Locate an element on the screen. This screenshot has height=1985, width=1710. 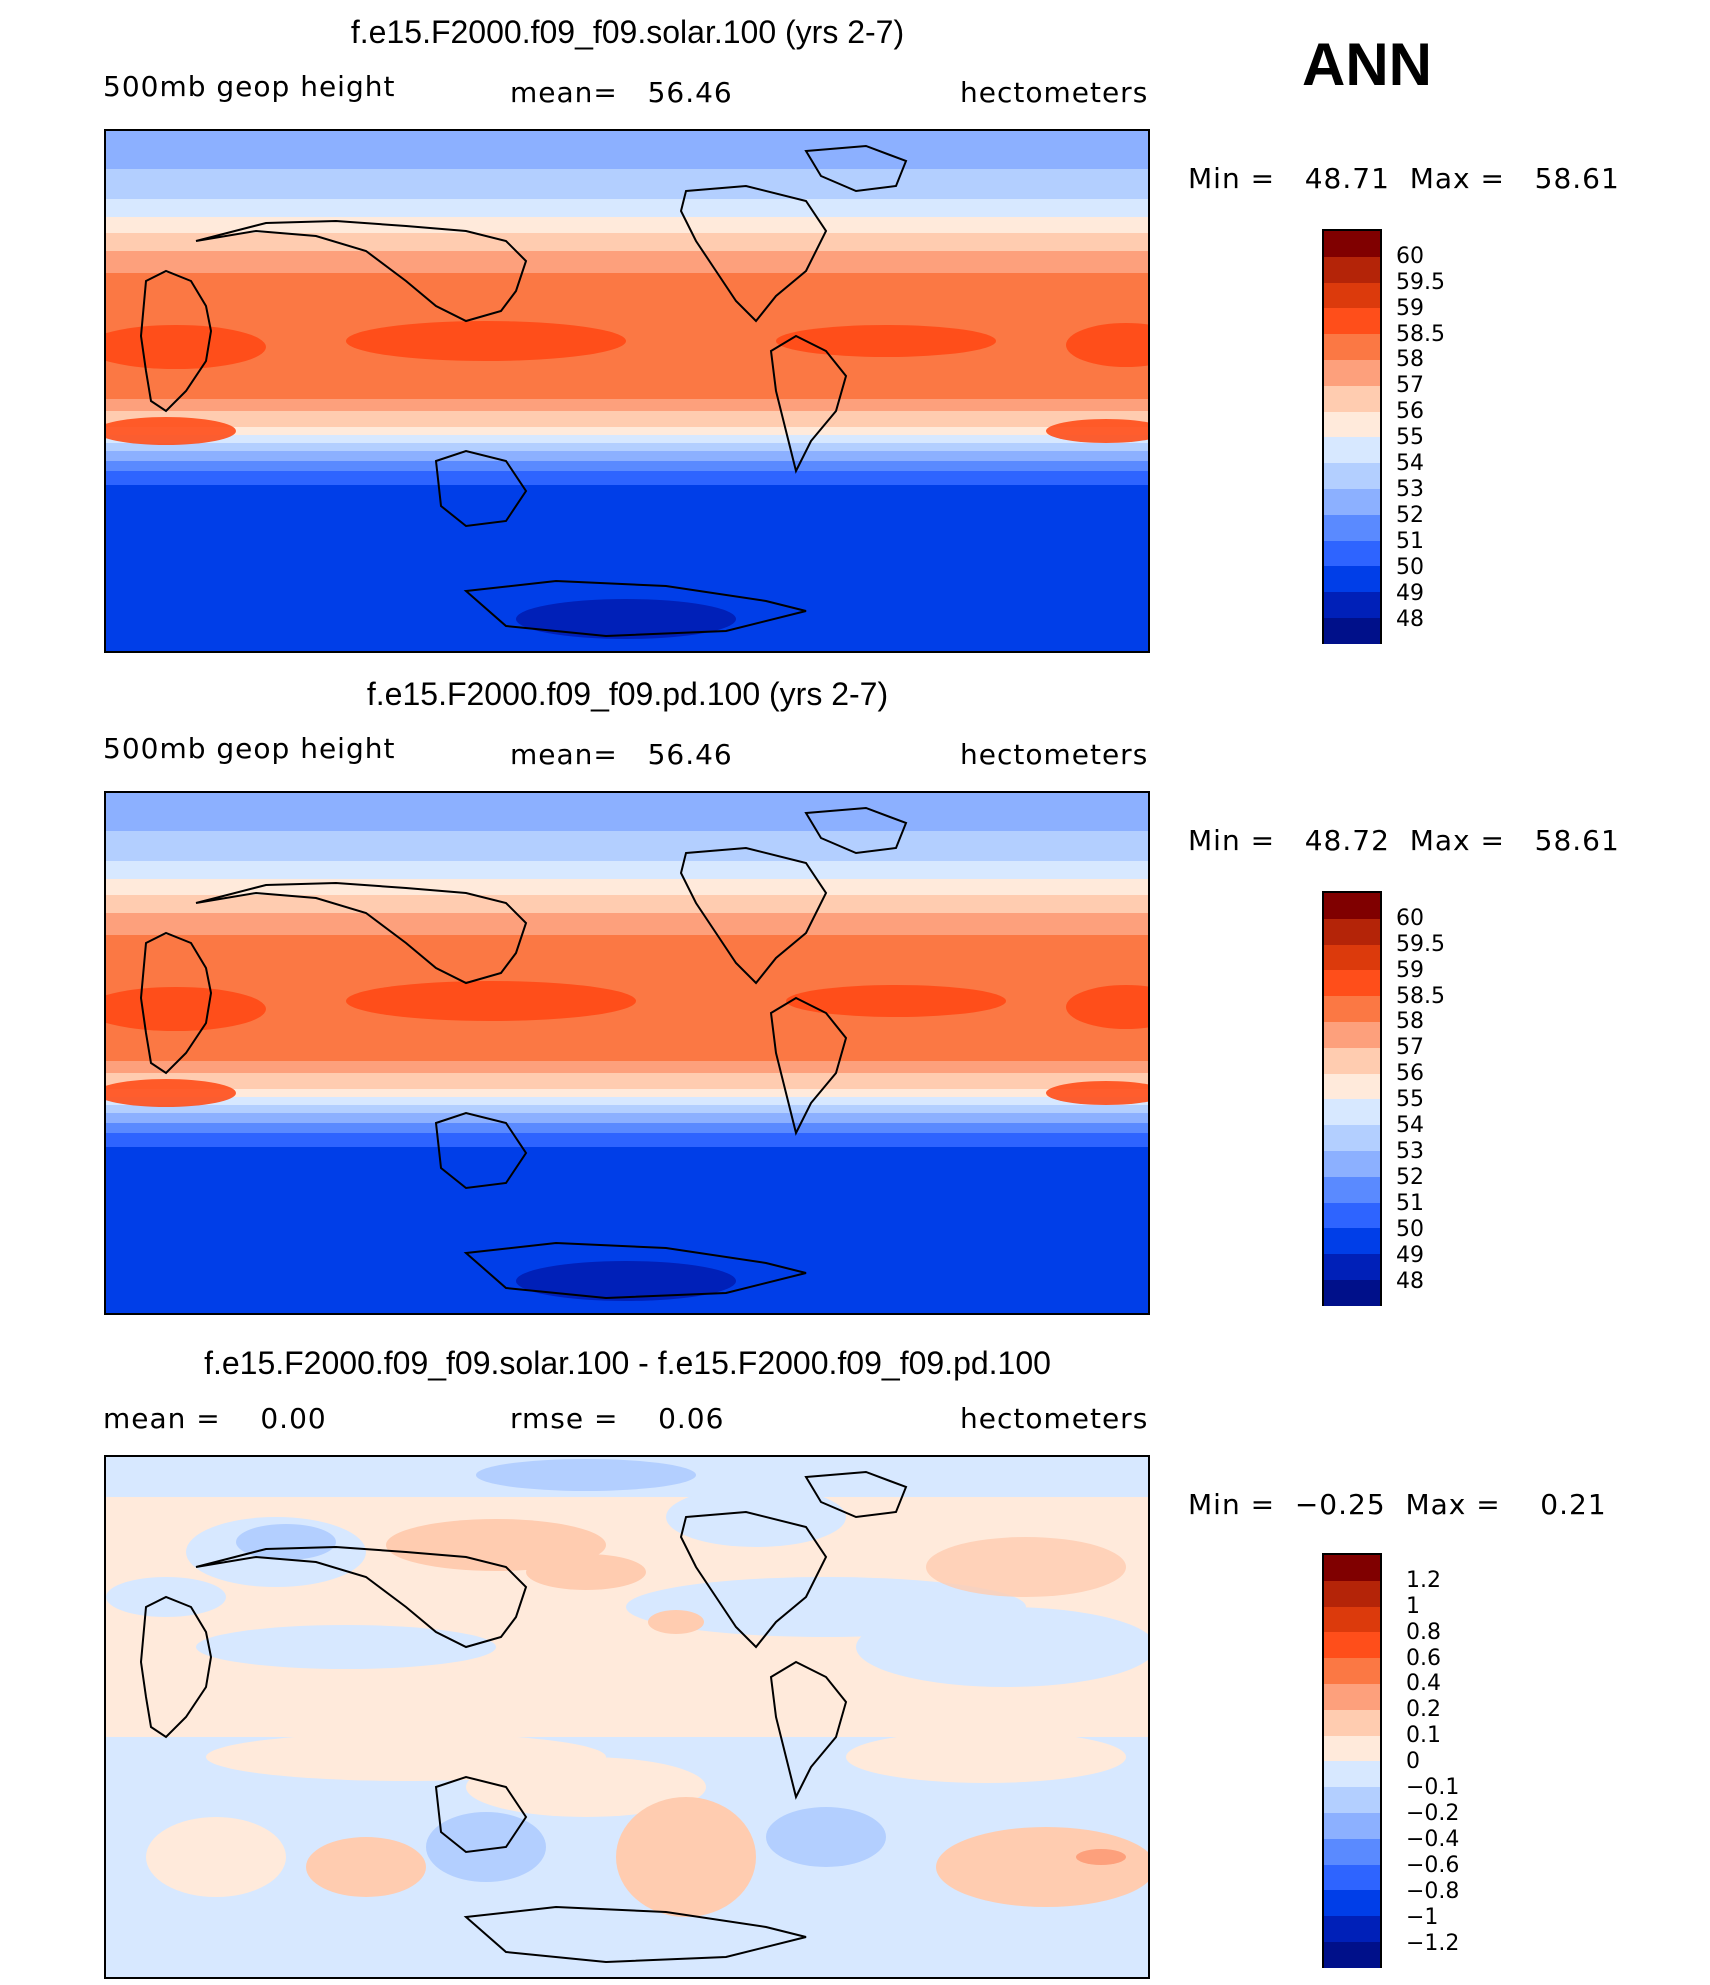
panel3-cbar-label: −0.4 is located at coordinates (1433, 1839).